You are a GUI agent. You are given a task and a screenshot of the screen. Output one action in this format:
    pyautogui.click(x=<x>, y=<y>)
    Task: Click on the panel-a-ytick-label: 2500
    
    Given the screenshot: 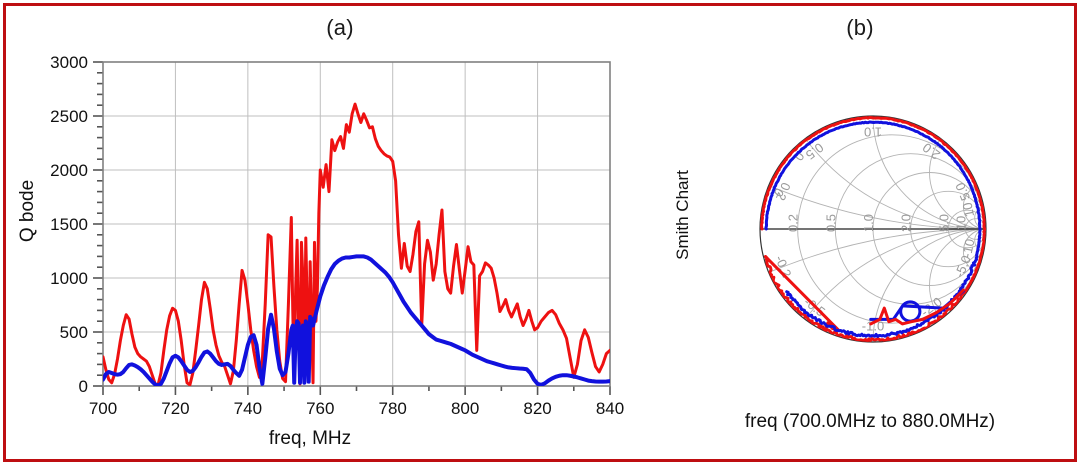 What is the action you would take?
    pyautogui.click(x=69, y=116)
    